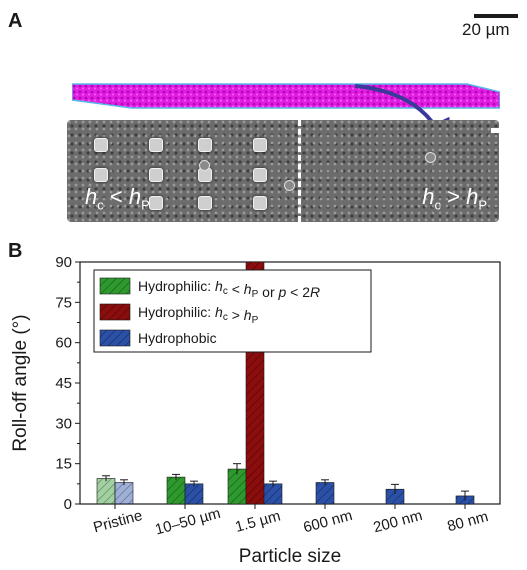  I want to click on x-tick-label: 200 nm, so click(397, 521).